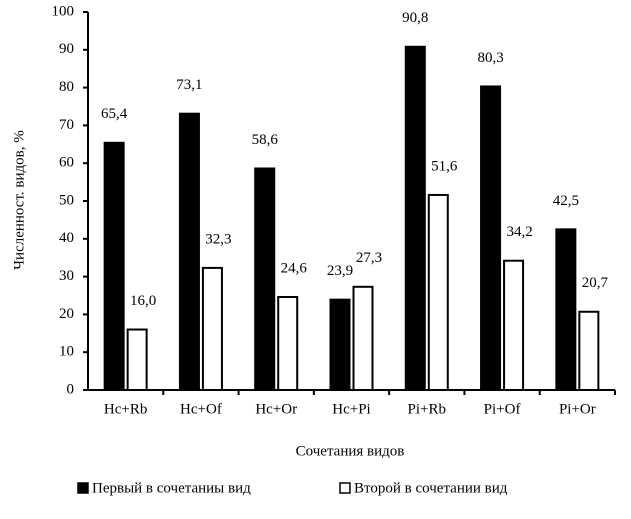 This screenshot has height=519, width=631. I want to click on value-label: 73,1, so click(189, 85).